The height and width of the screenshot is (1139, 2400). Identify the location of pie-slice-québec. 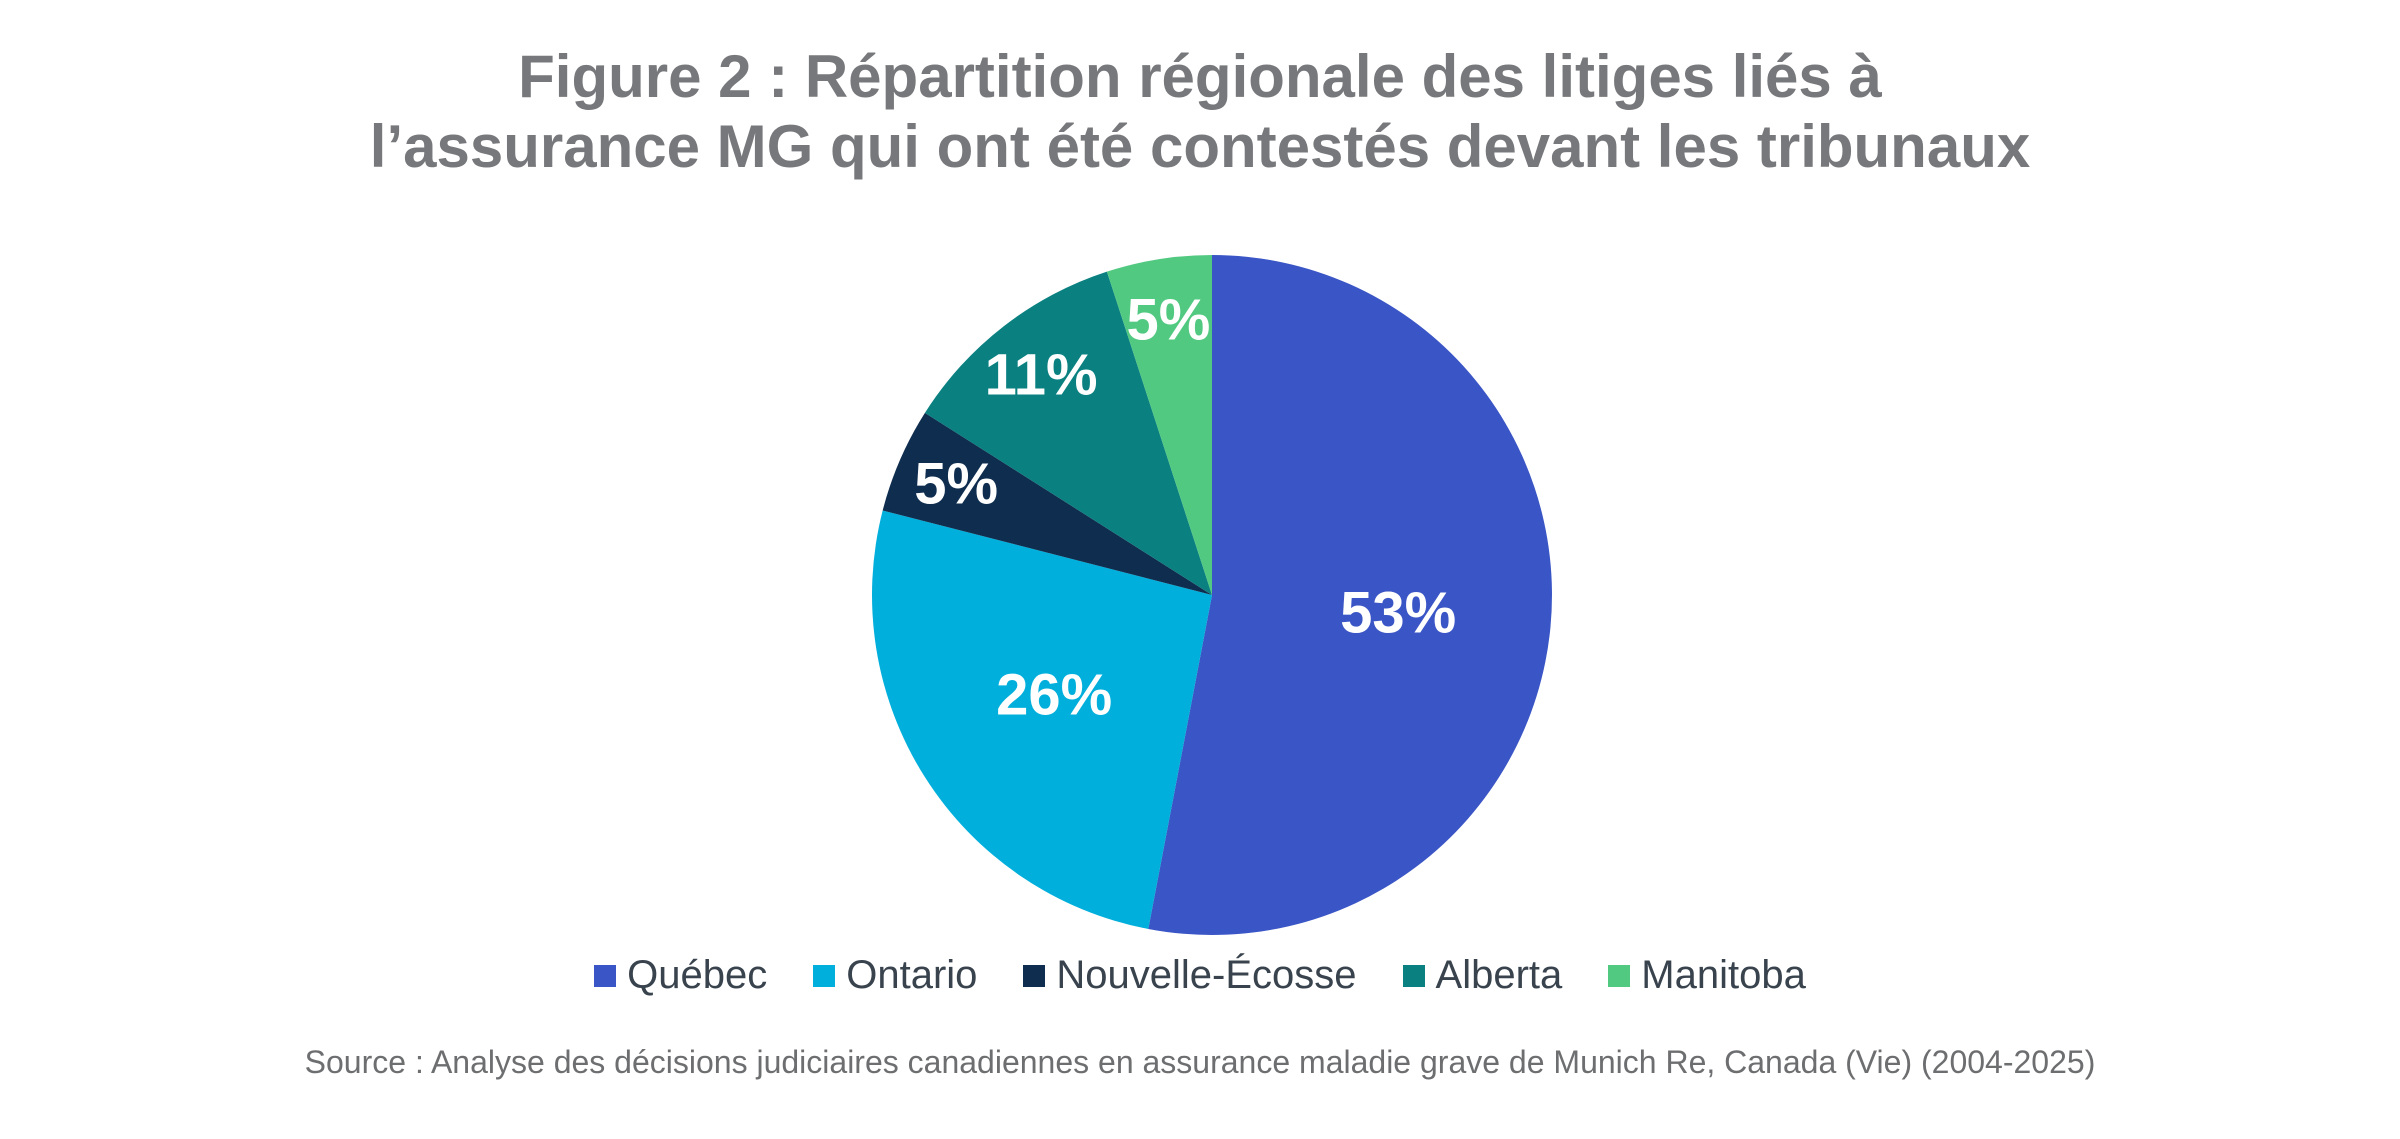
(1350, 595).